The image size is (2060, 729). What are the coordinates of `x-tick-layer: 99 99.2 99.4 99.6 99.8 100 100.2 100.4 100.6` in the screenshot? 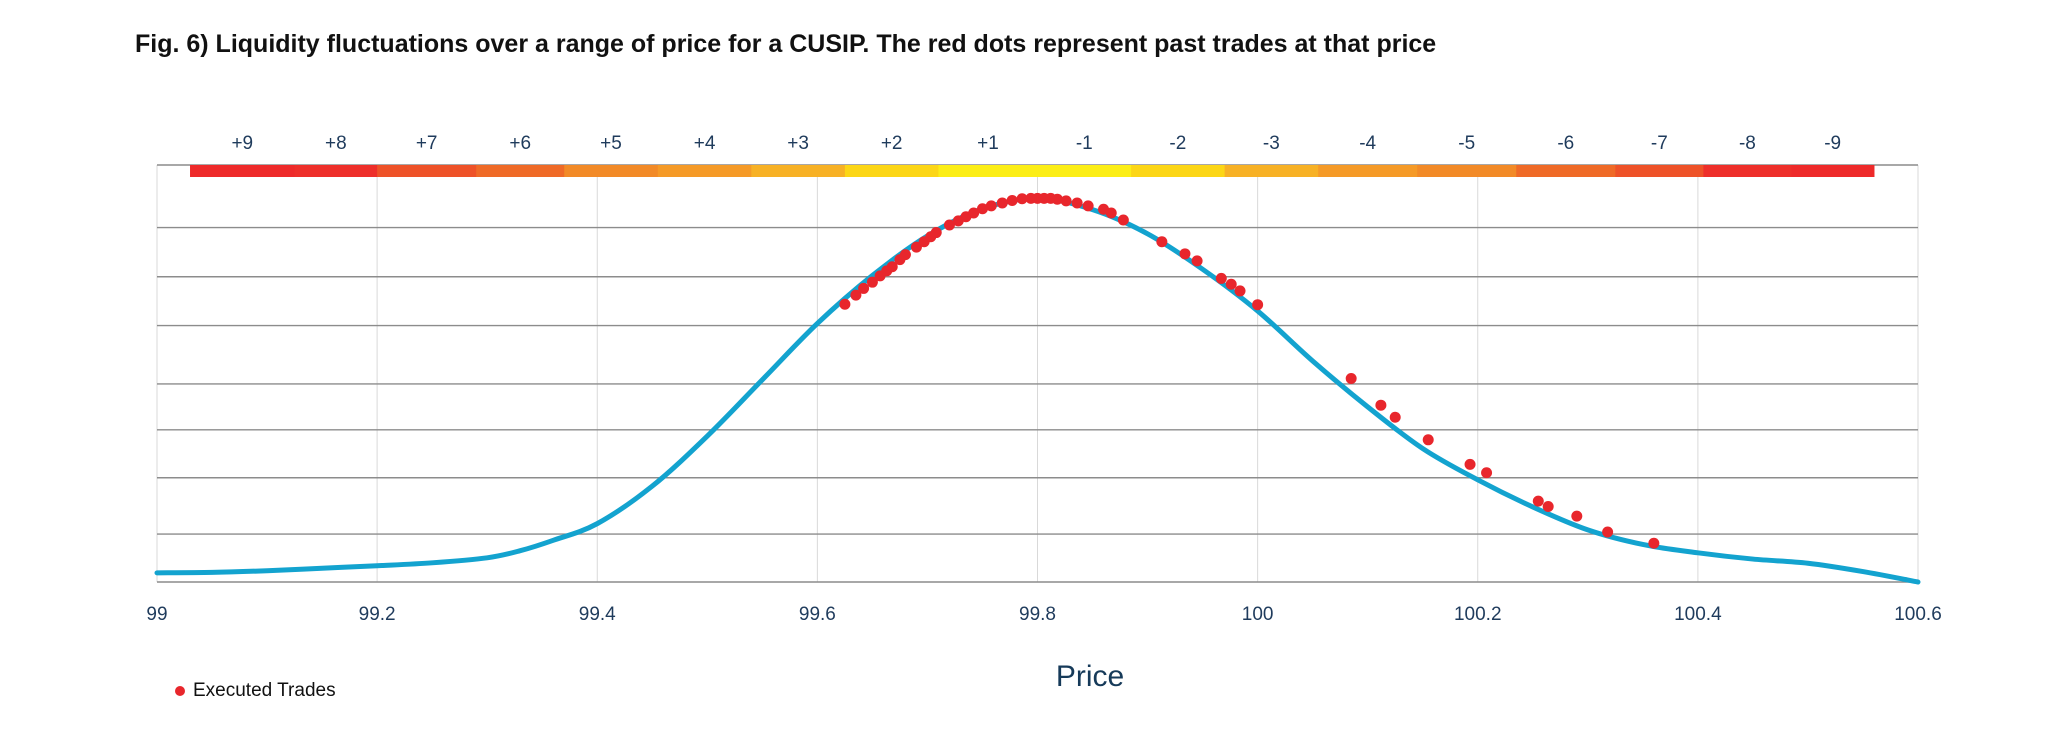 It's located at (1043, 614).